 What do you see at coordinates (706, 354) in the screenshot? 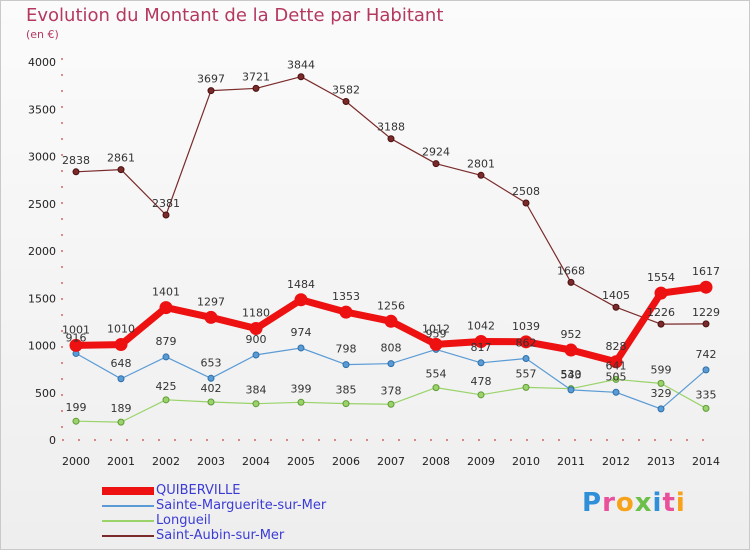
I see `data-label-sainte-marguerite-sur-mer: 742` at bounding box center [706, 354].